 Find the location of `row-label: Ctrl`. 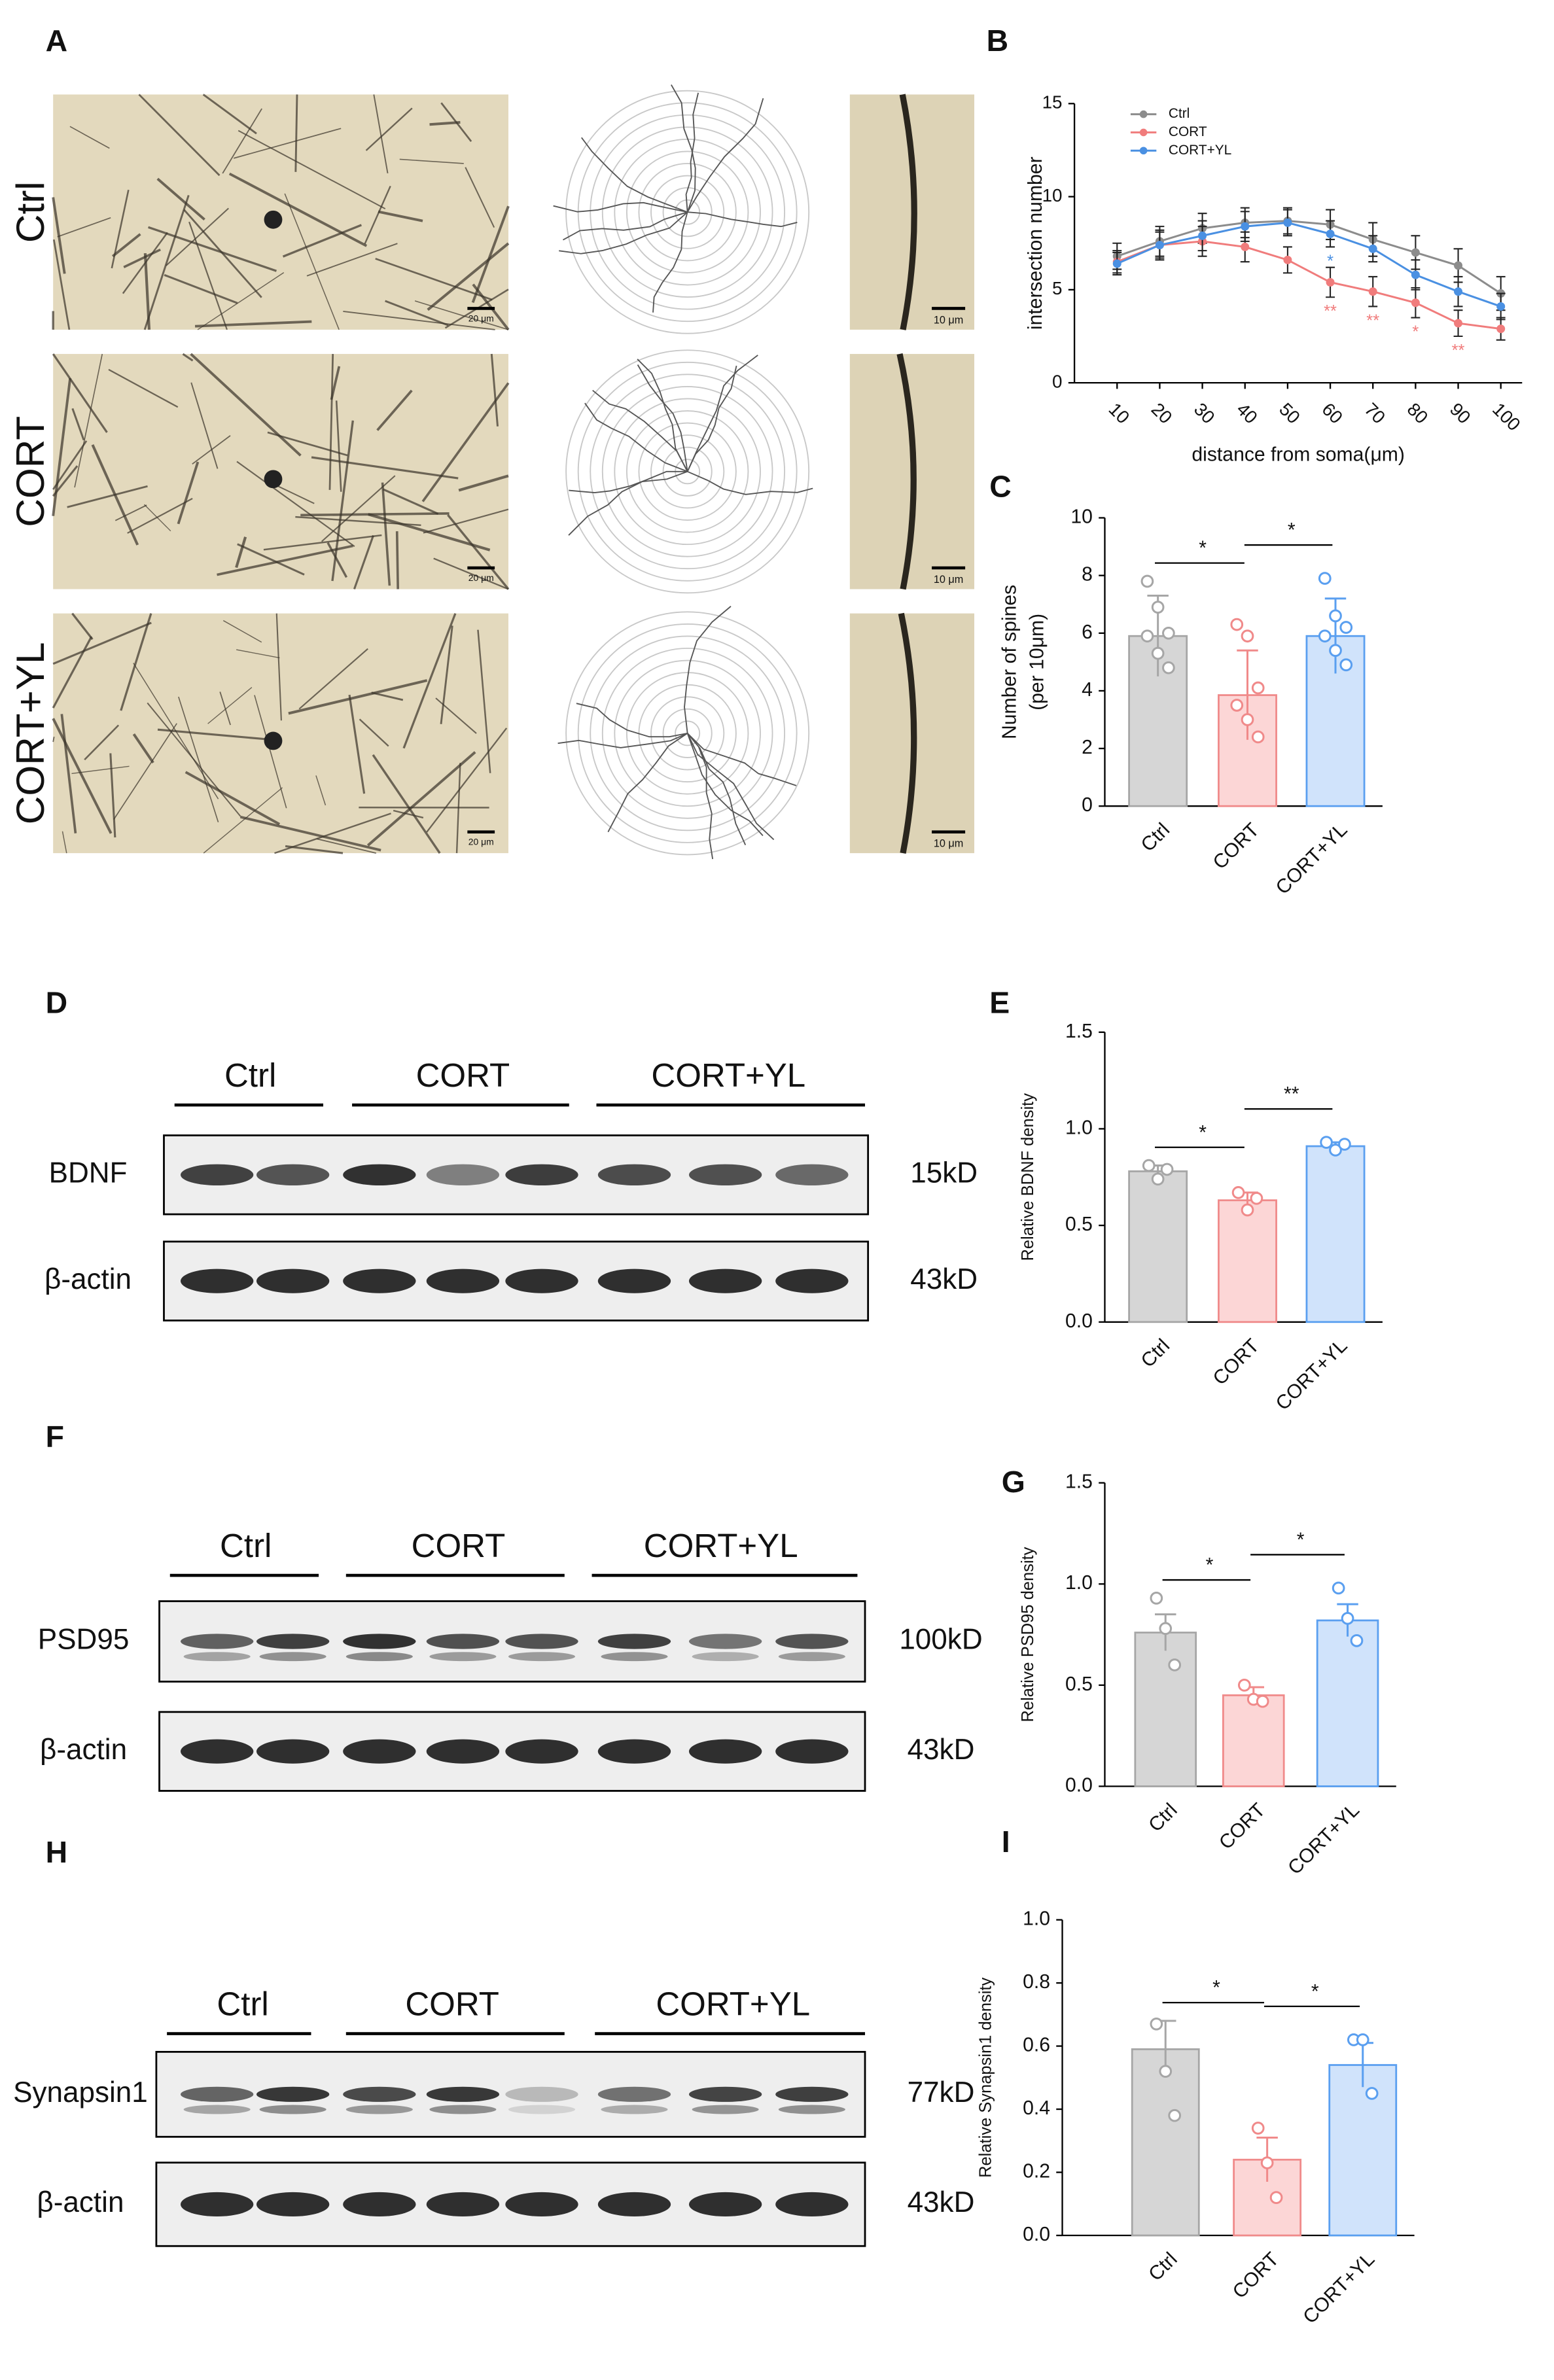

row-label: Ctrl is located at coordinates (30, 212).